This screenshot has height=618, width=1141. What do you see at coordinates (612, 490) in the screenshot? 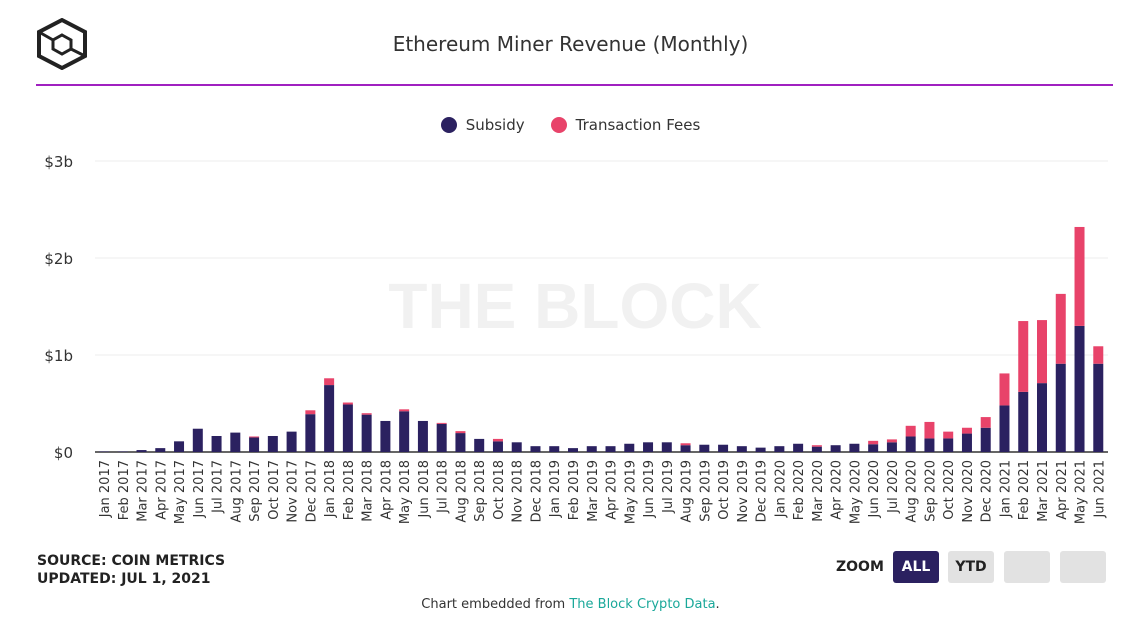
I see `x-tick-label: Apr 2019` at bounding box center [612, 490].